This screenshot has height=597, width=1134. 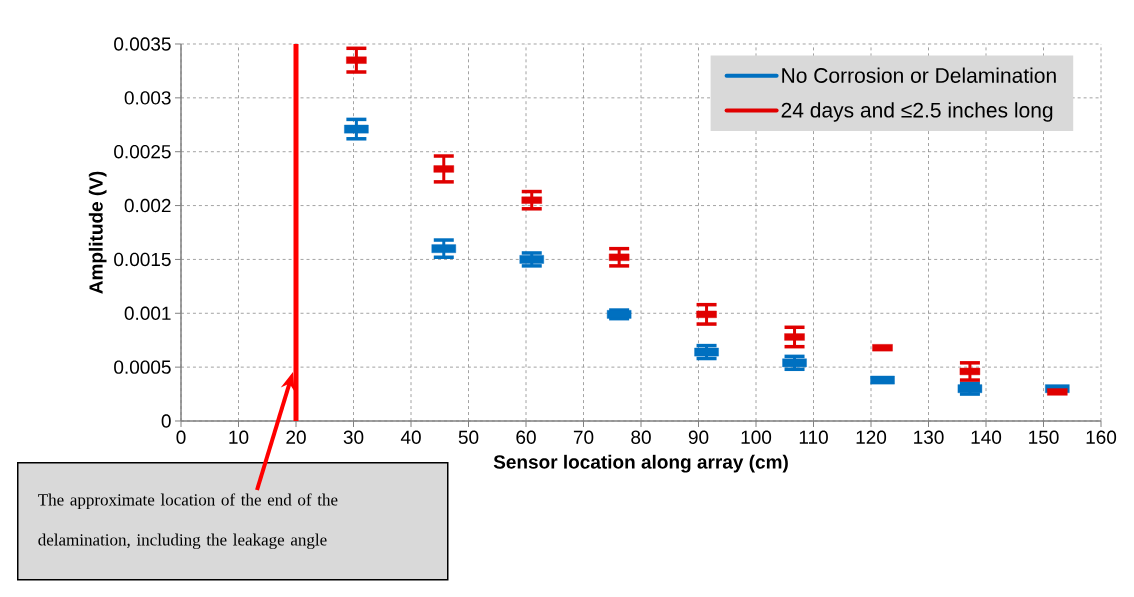 I want to click on y-tick-label: 0, so click(x=166, y=421).